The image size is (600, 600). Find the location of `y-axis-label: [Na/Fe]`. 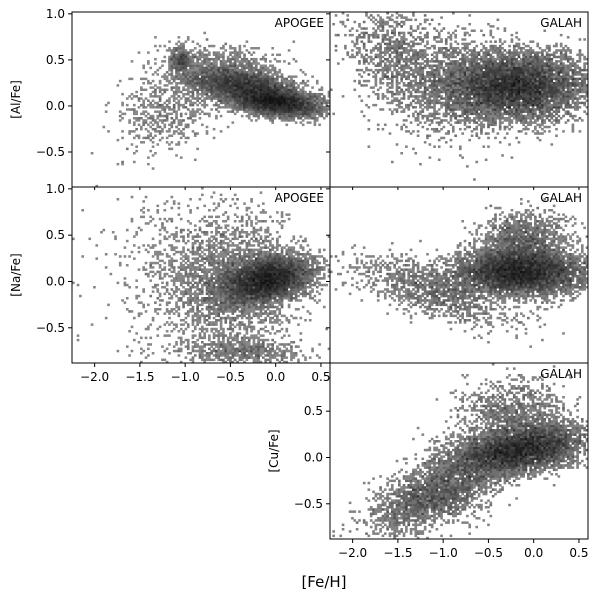

y-axis-label: [Na/Fe] is located at coordinates (16, 274).